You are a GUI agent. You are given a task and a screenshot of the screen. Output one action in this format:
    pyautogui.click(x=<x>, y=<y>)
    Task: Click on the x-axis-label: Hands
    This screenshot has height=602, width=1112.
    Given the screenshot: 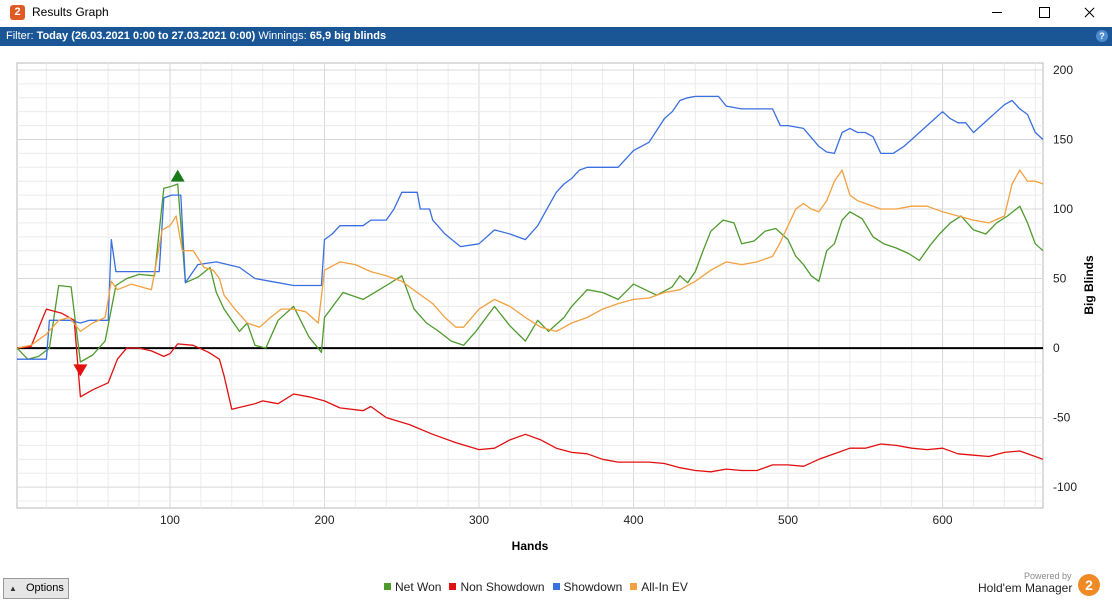 What is the action you would take?
    pyautogui.click(x=530, y=546)
    